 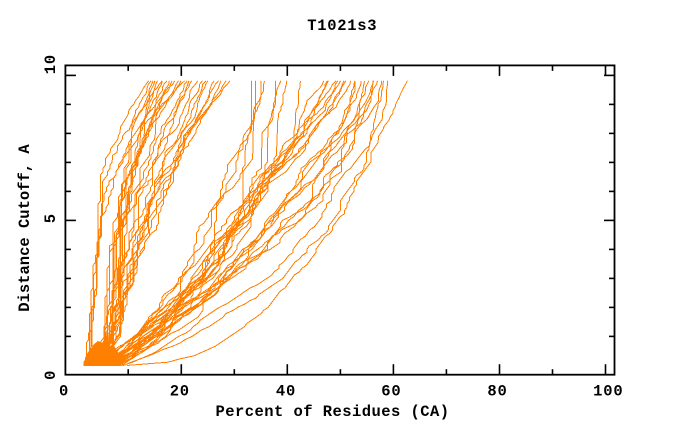 I want to click on svg-text: 5, so click(x=51, y=218).